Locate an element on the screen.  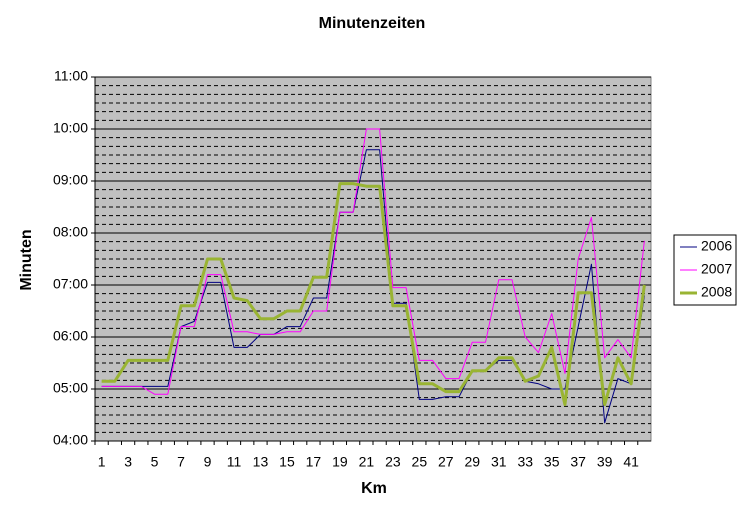
y-tick-label: 05:00 is located at coordinates (70, 388).